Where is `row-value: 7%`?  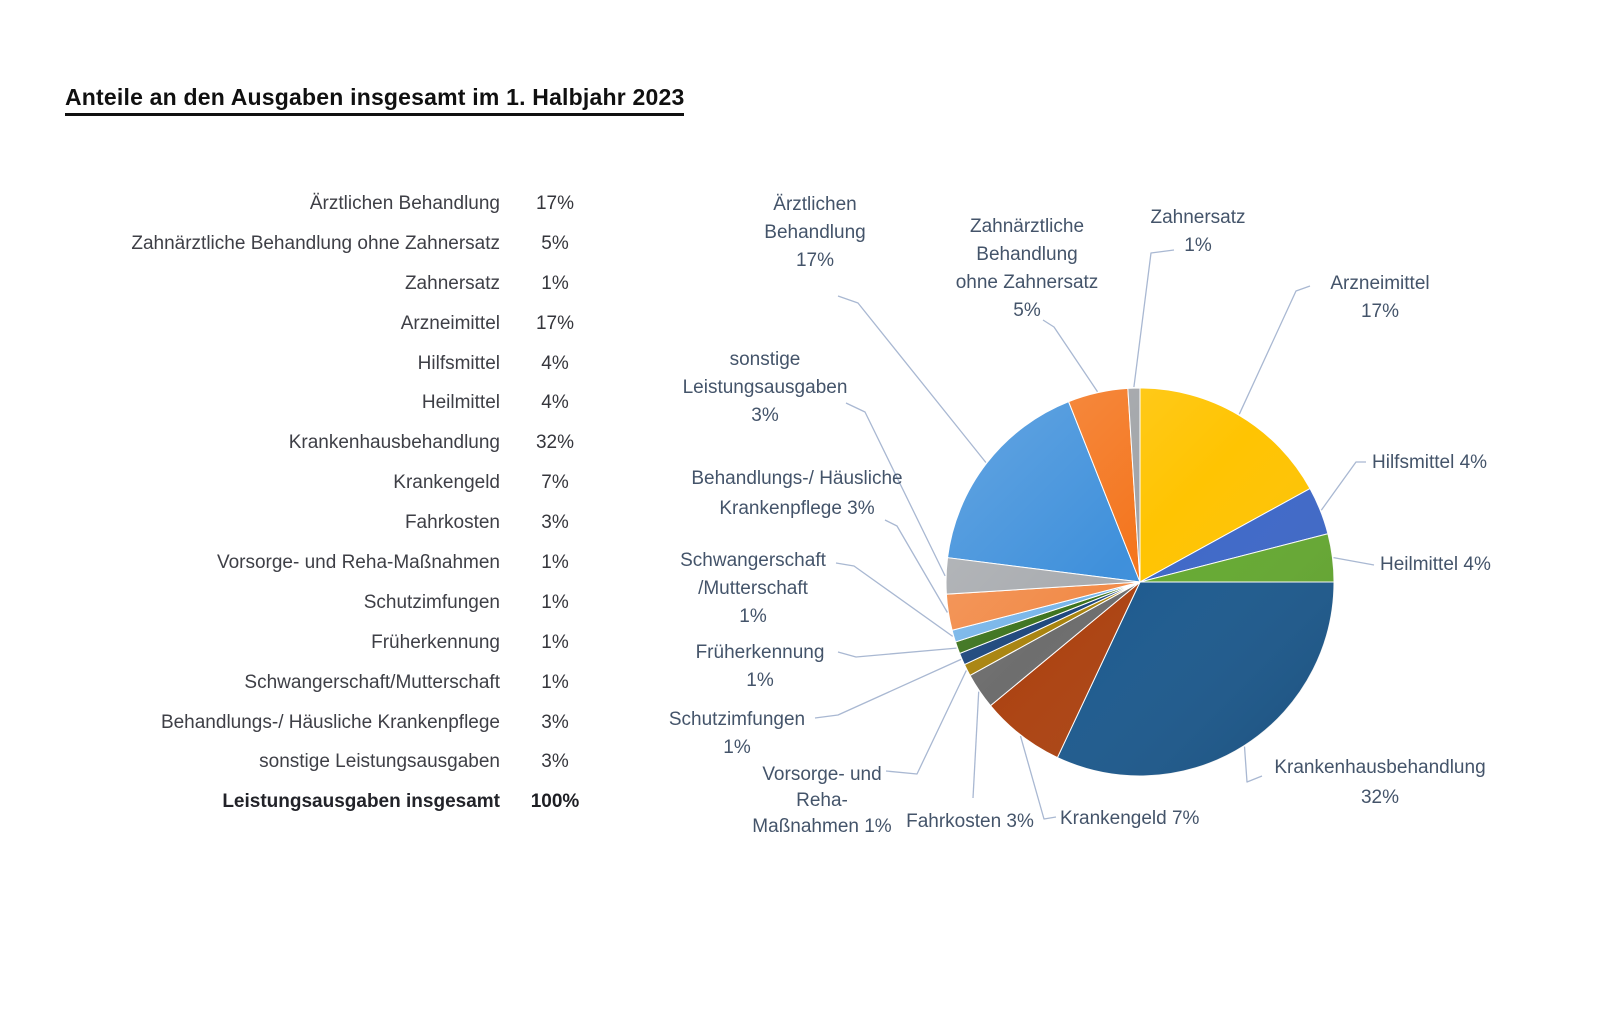 row-value: 7% is located at coordinates (555, 483).